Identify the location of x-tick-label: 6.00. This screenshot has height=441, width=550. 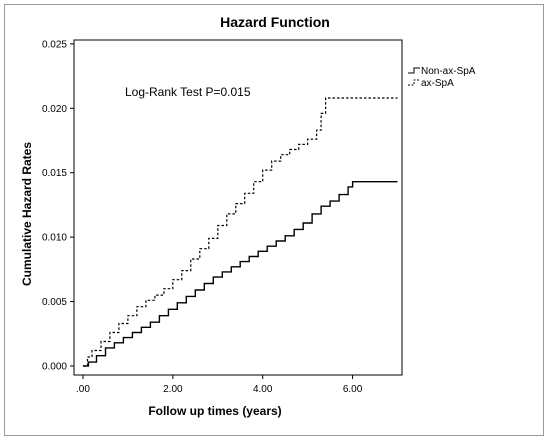
(353, 389).